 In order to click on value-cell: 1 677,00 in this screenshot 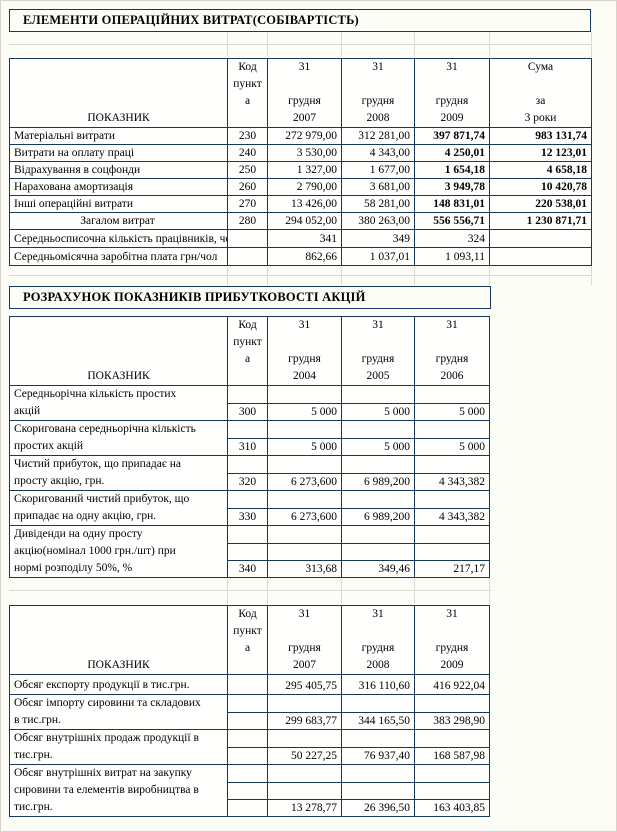, I will do `click(378, 170)`.